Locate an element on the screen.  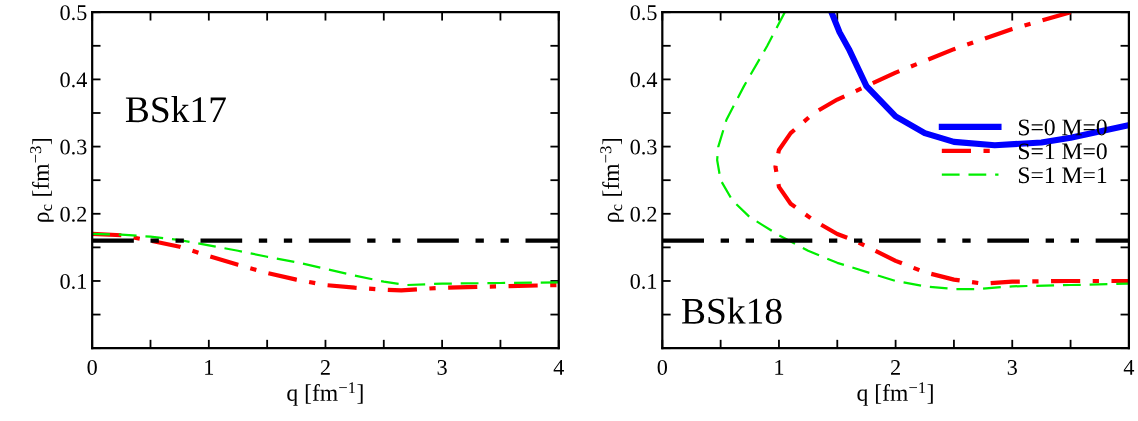
legend-label: S=0 M=0 is located at coordinates (1062, 127).